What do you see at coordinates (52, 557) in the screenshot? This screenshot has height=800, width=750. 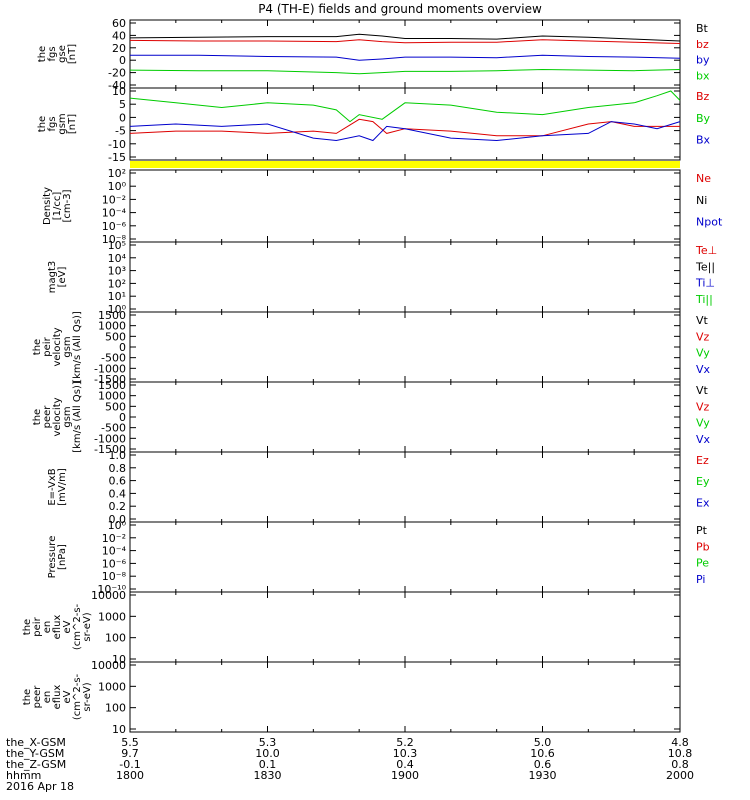 I see `y-axis-label: Pressure` at bounding box center [52, 557].